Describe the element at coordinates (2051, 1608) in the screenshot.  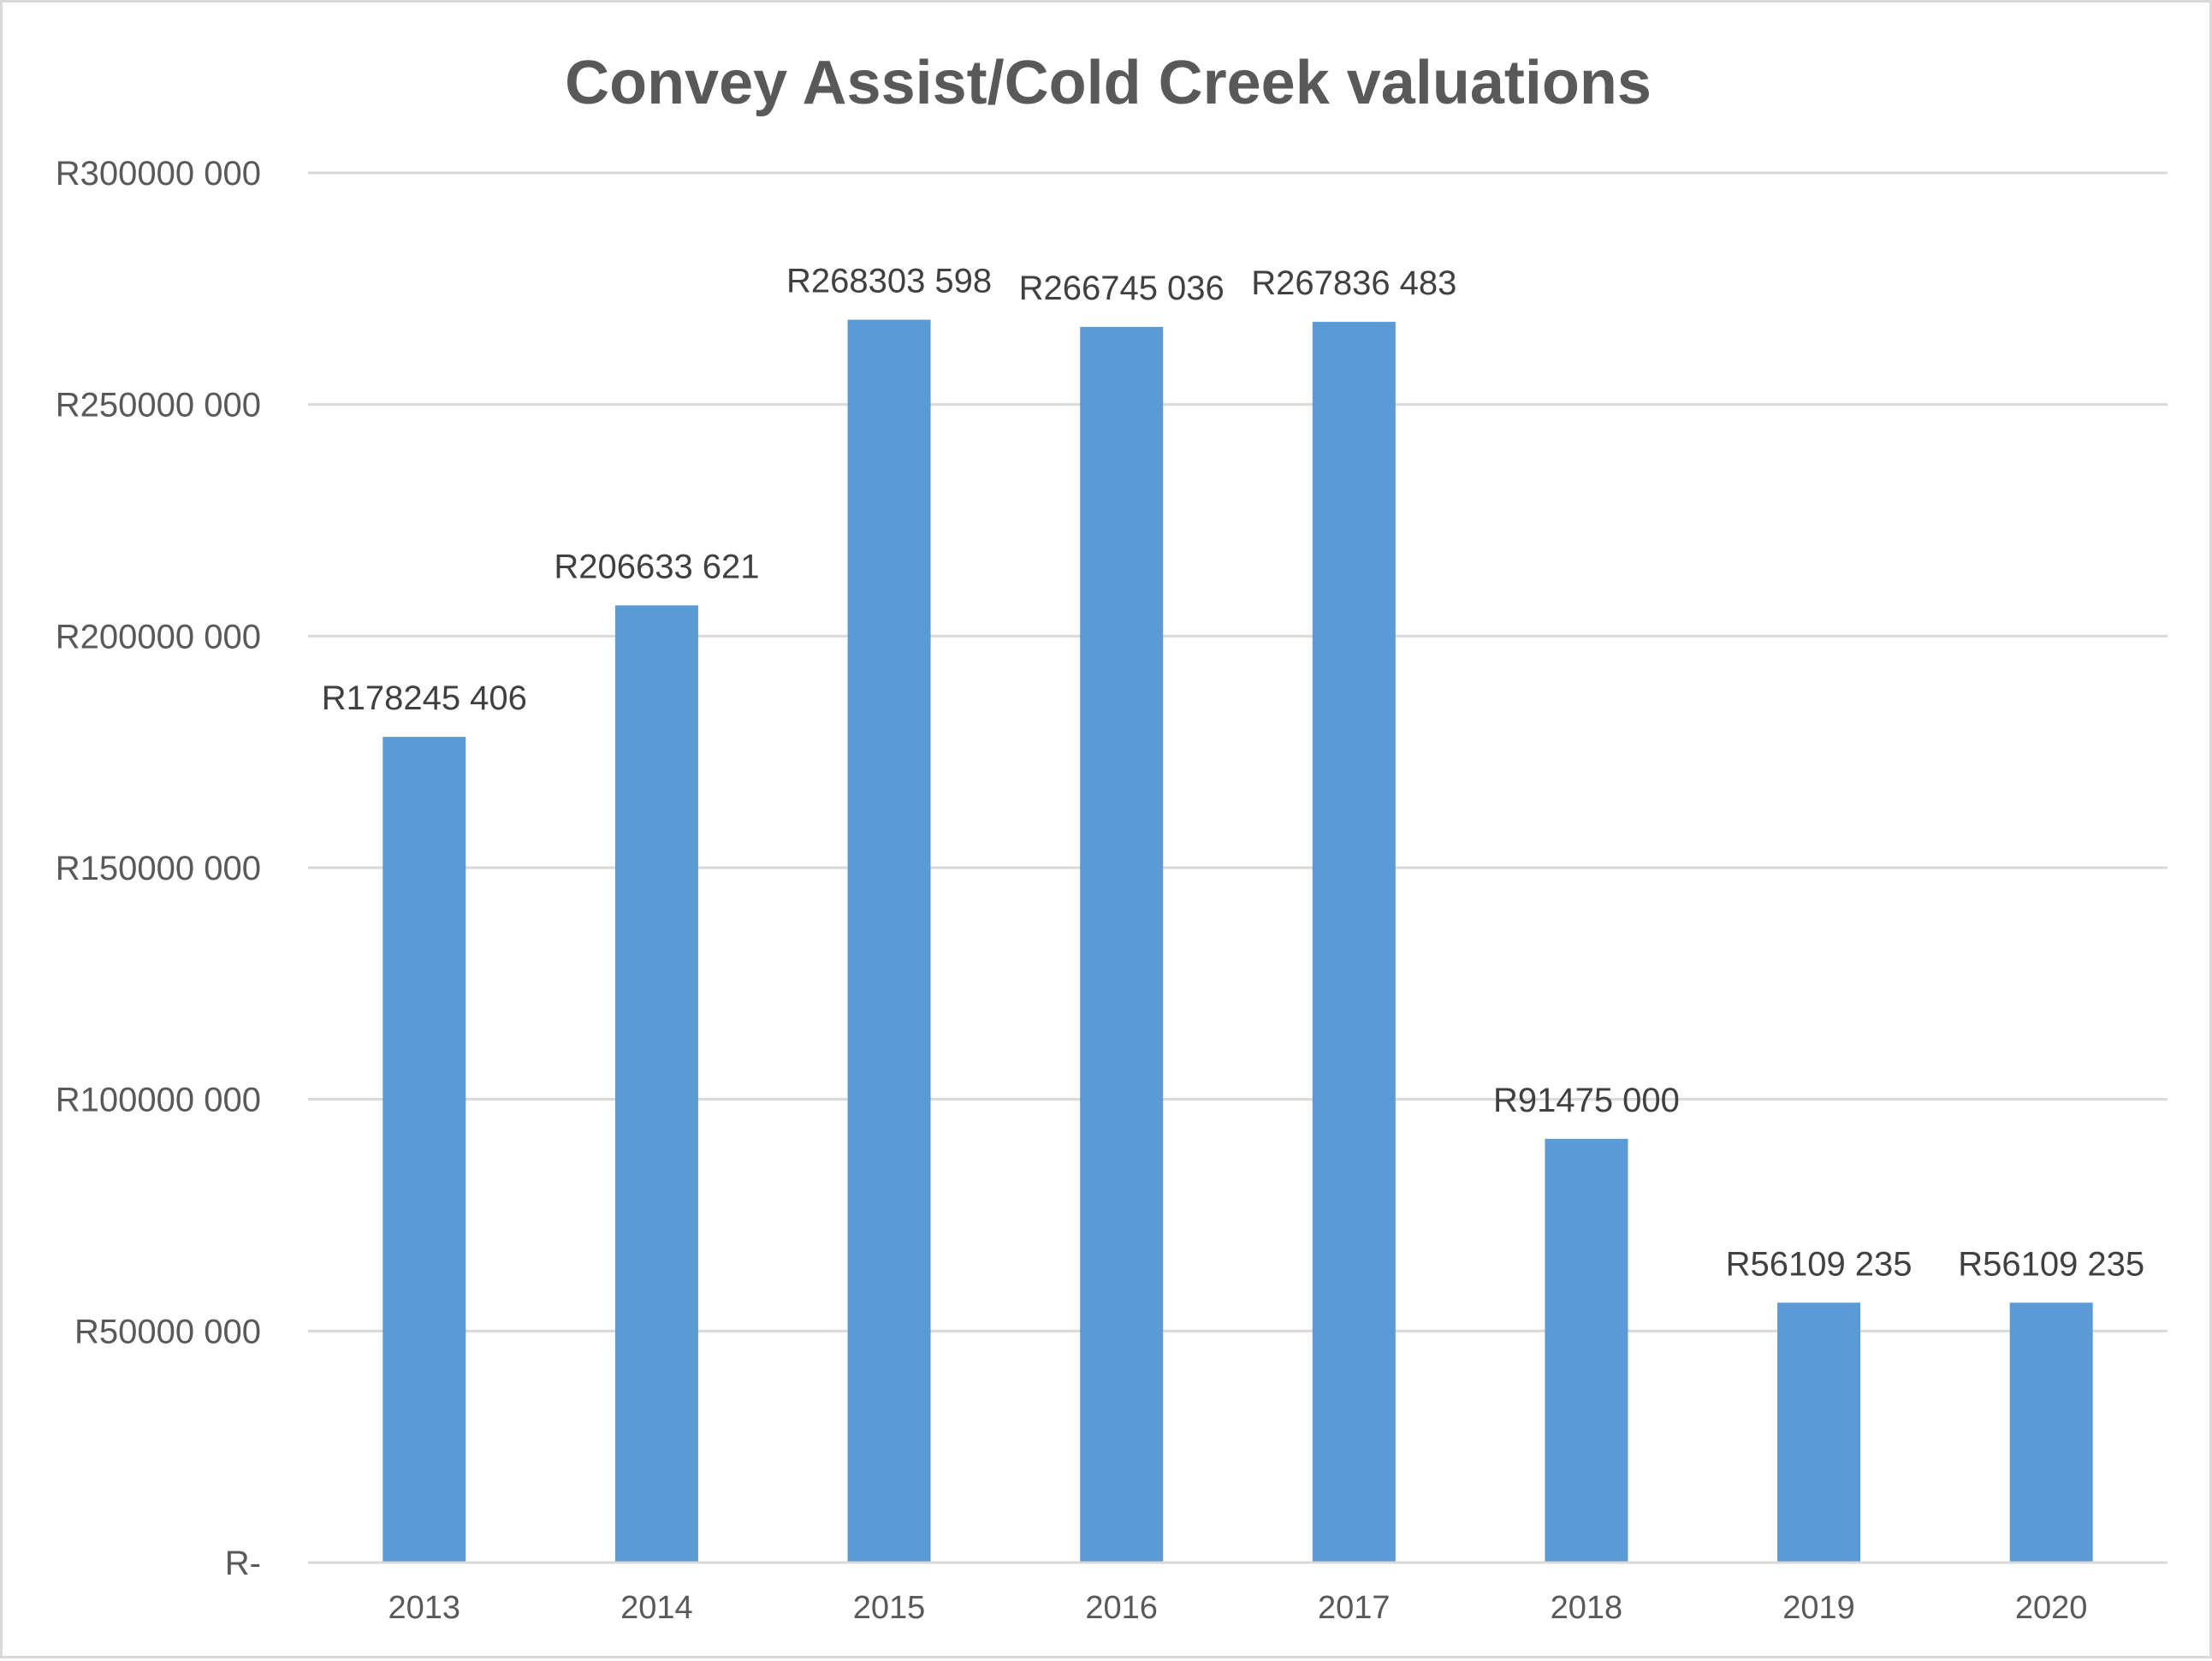
I see `x-tick-label-2020: 2020` at that location.